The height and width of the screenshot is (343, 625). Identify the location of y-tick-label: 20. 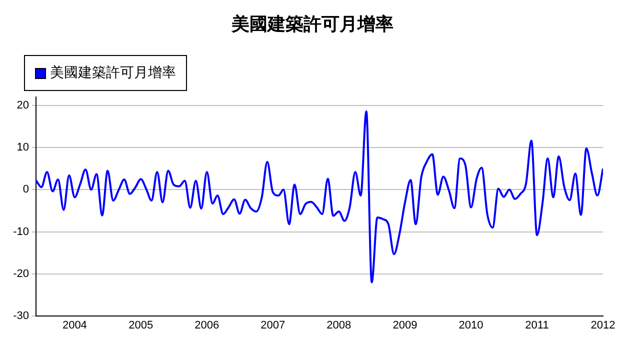
(22, 105).